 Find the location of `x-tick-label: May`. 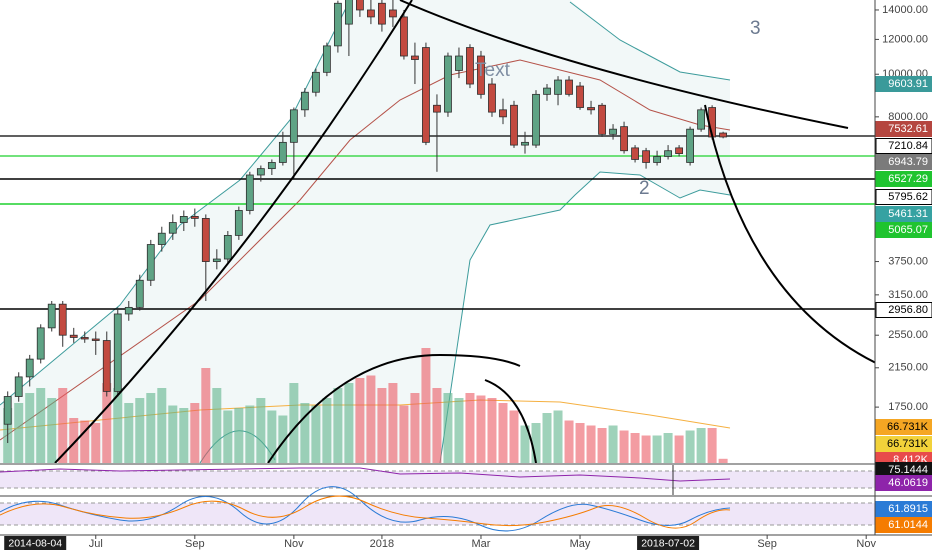

x-tick-label: May is located at coordinates (580, 544).